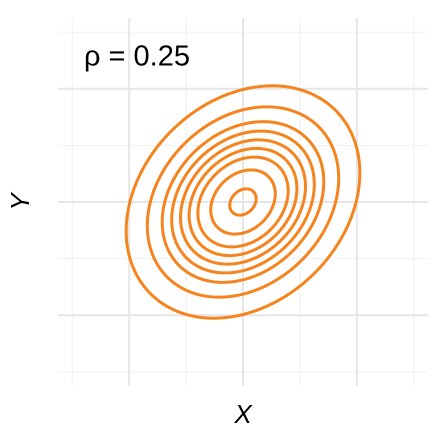 Image resolution: width=447 pixels, height=447 pixels. I want to click on annotation: ρ = 0.25, so click(137, 57).